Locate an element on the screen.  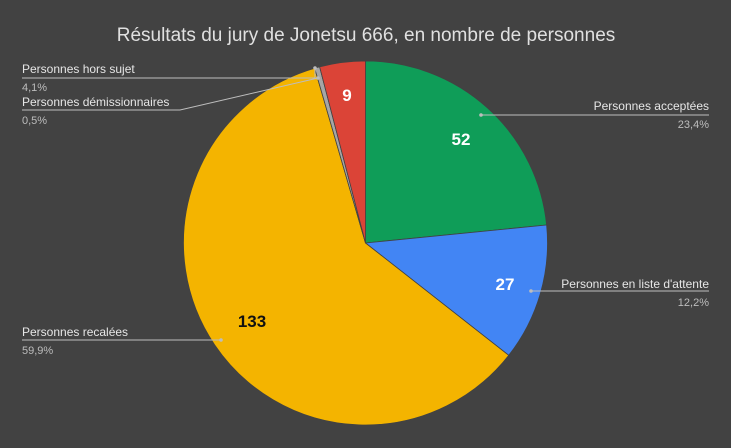
callout-percent-label: 59,9% is located at coordinates (37, 351).